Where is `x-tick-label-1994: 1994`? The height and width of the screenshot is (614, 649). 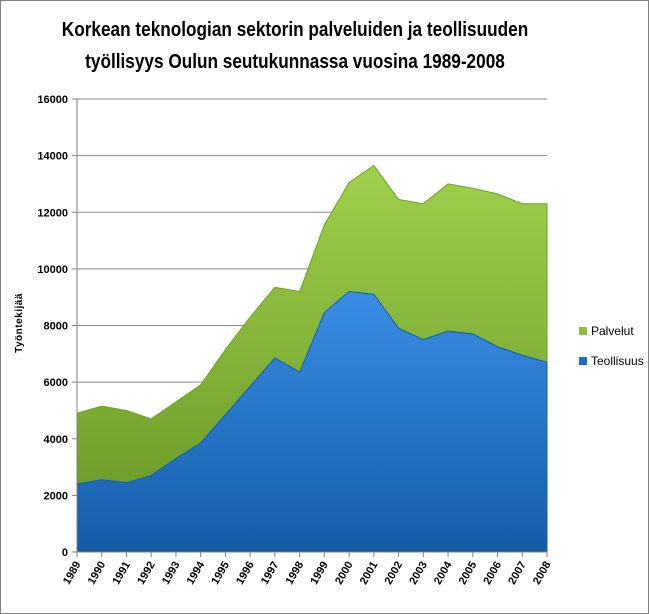 x-tick-label-1994: 1994 is located at coordinates (196, 573).